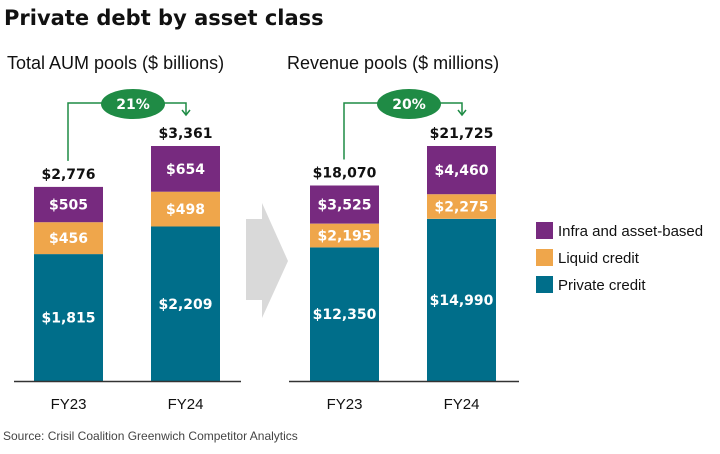  What do you see at coordinates (185, 134) in the screenshot?
I see `bar-total-label: $3,361` at bounding box center [185, 134].